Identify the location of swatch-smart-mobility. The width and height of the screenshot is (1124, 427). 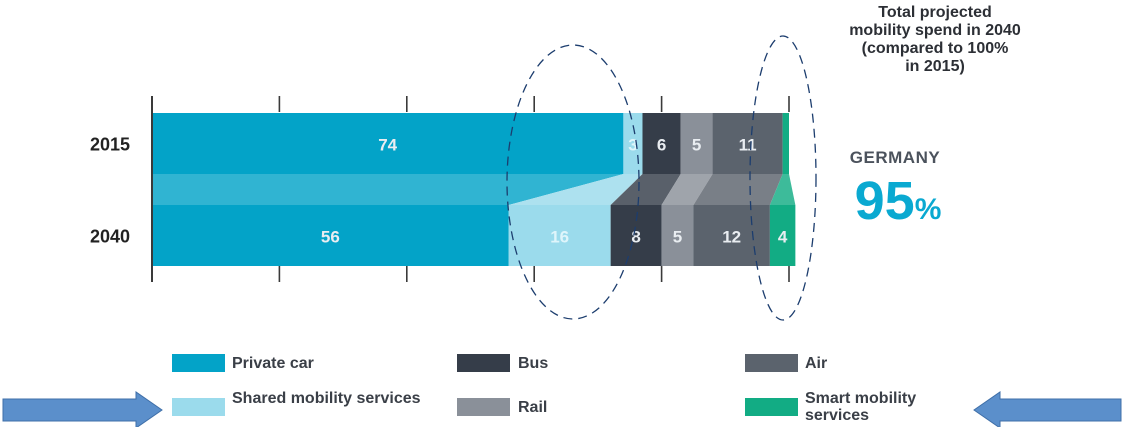
(771, 407).